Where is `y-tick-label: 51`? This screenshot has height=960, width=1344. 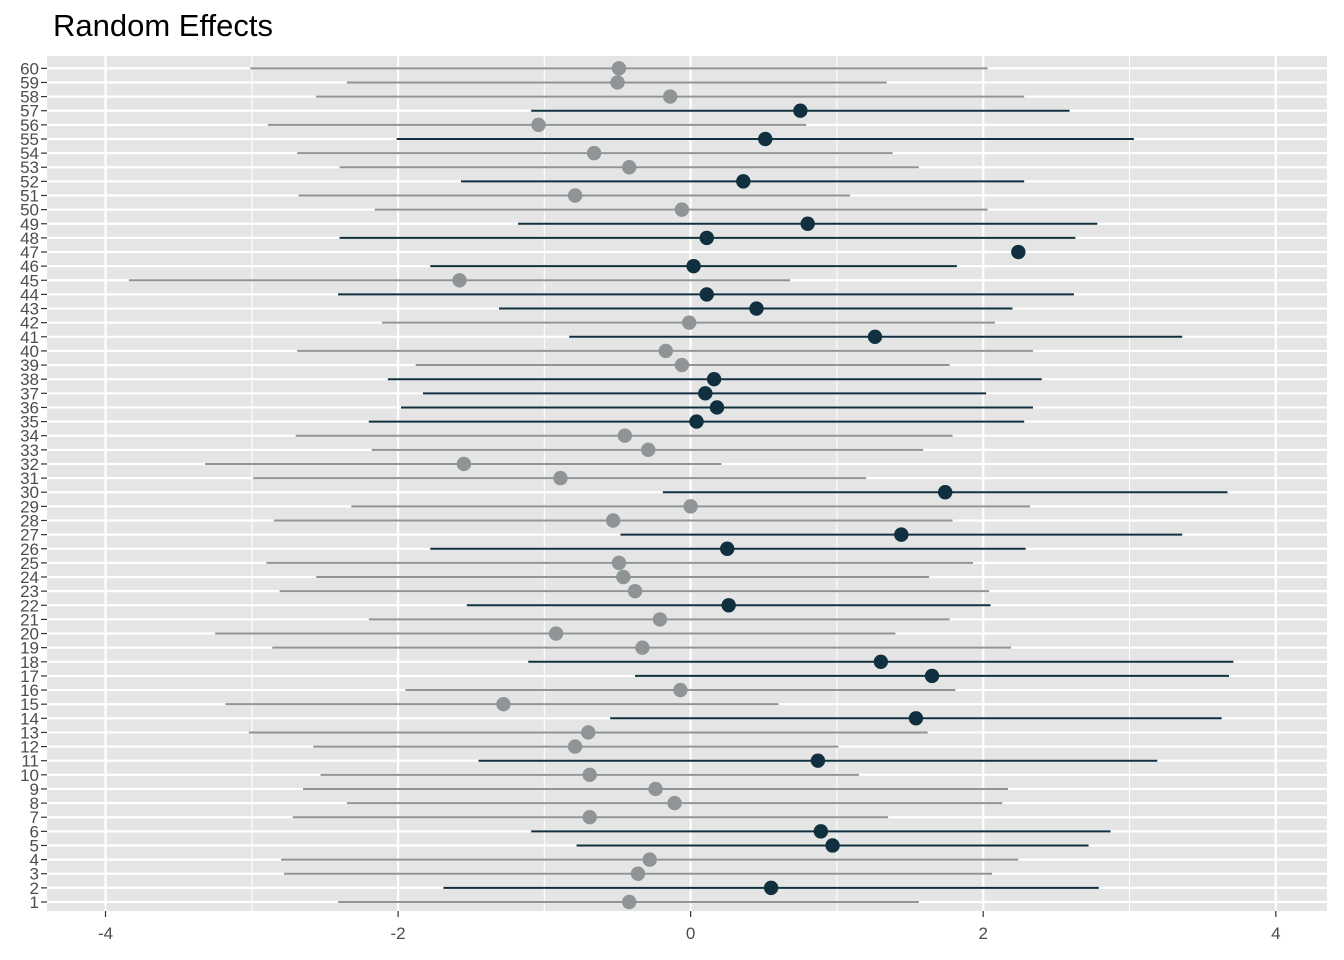 y-tick-label: 51 is located at coordinates (29, 196).